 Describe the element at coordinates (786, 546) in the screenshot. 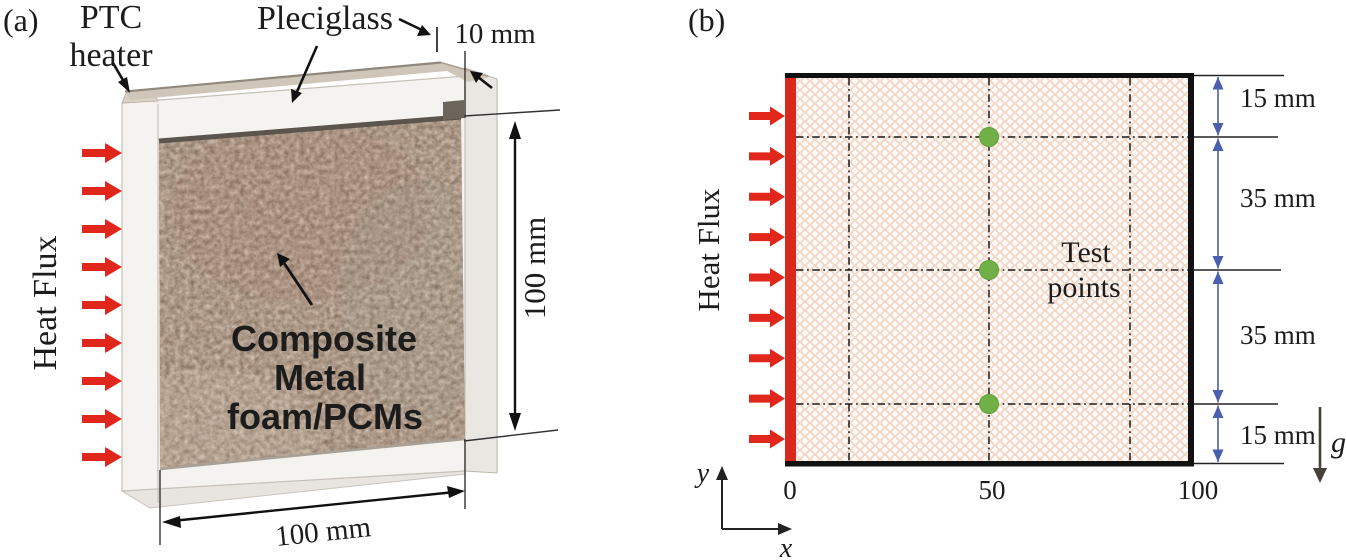

I see `svg-text: x` at that location.